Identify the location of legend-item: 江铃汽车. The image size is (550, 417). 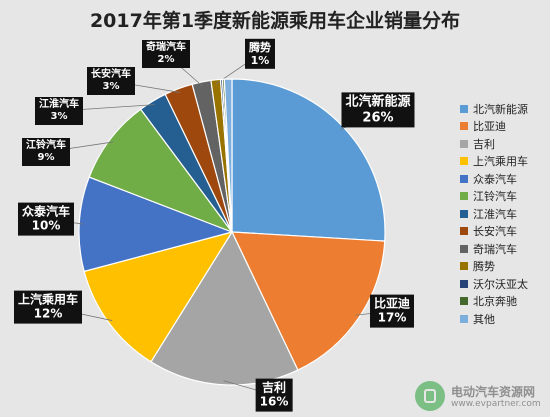
(494, 197).